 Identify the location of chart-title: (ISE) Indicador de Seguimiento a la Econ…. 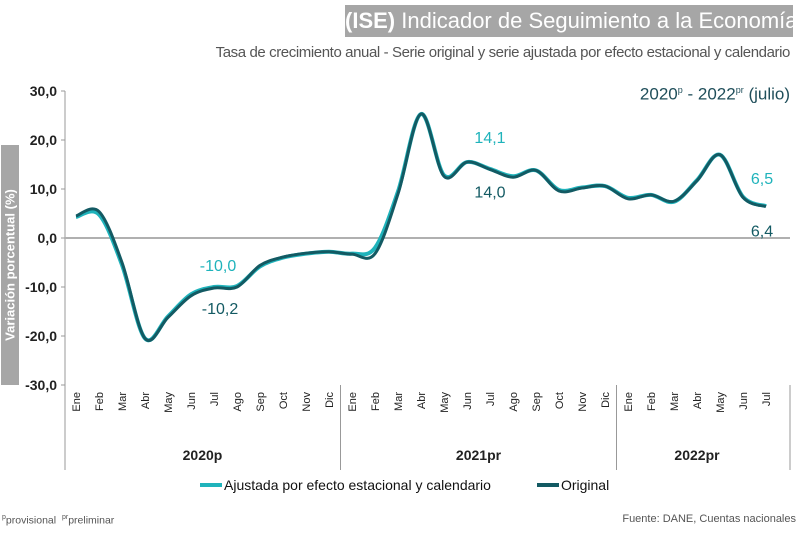
(569, 21).